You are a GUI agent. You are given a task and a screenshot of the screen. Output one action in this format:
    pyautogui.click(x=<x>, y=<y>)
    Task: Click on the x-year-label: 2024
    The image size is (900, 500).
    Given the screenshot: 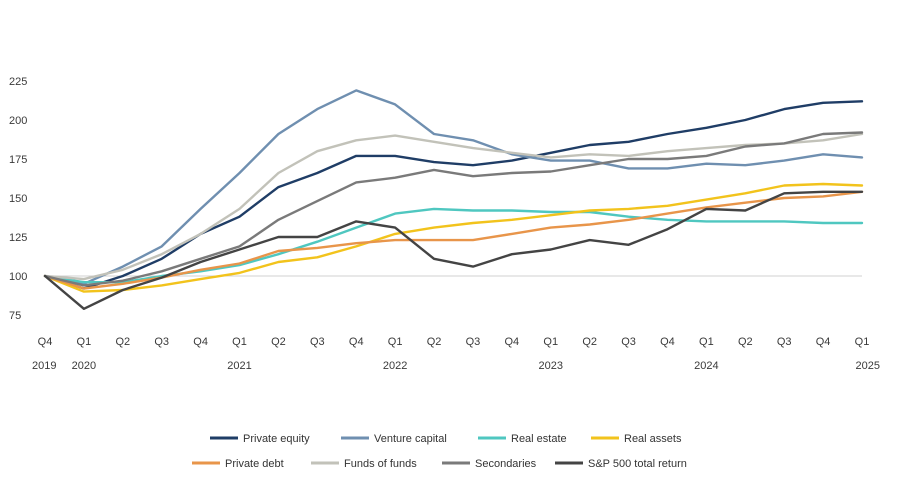 What is the action you would take?
    pyautogui.click(x=706, y=366)
    